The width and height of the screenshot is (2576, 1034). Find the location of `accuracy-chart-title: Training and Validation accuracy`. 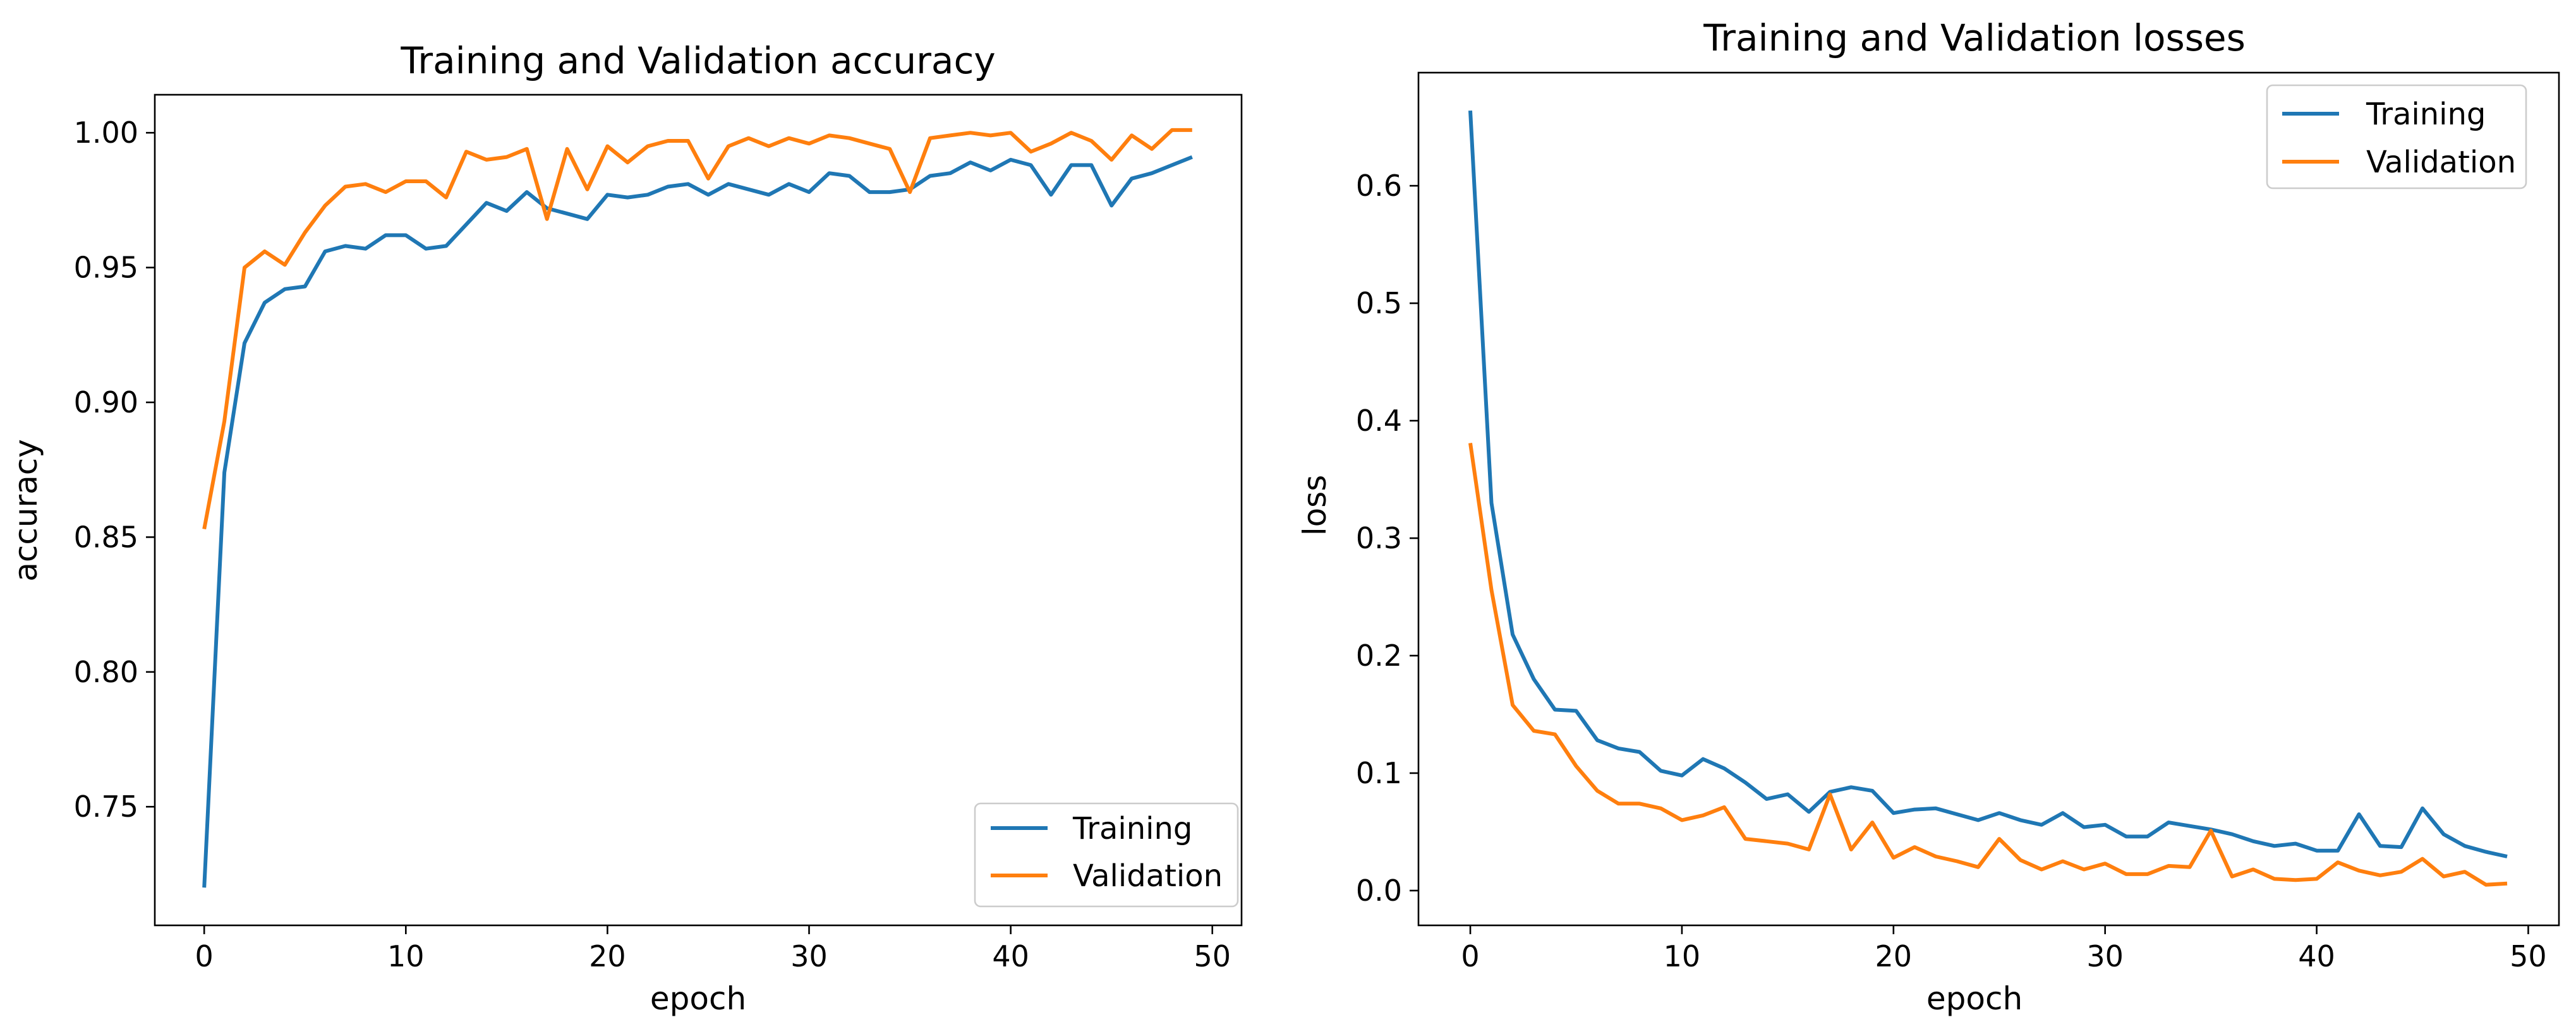

accuracy-chart-title: Training and Validation accuracy is located at coordinates (697, 60).